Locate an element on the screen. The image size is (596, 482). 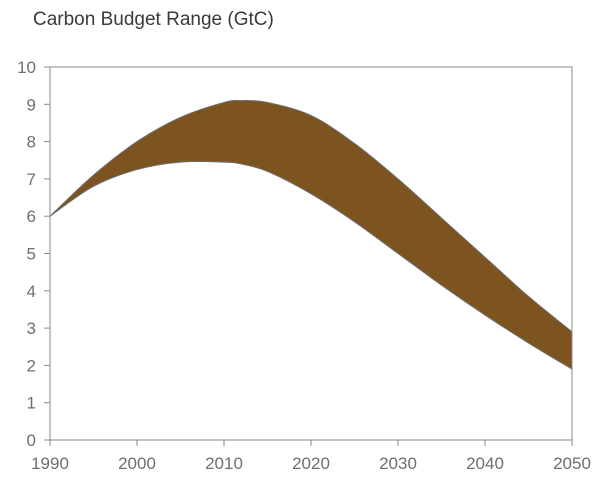
x-tick-label: 2050 is located at coordinates (572, 463).